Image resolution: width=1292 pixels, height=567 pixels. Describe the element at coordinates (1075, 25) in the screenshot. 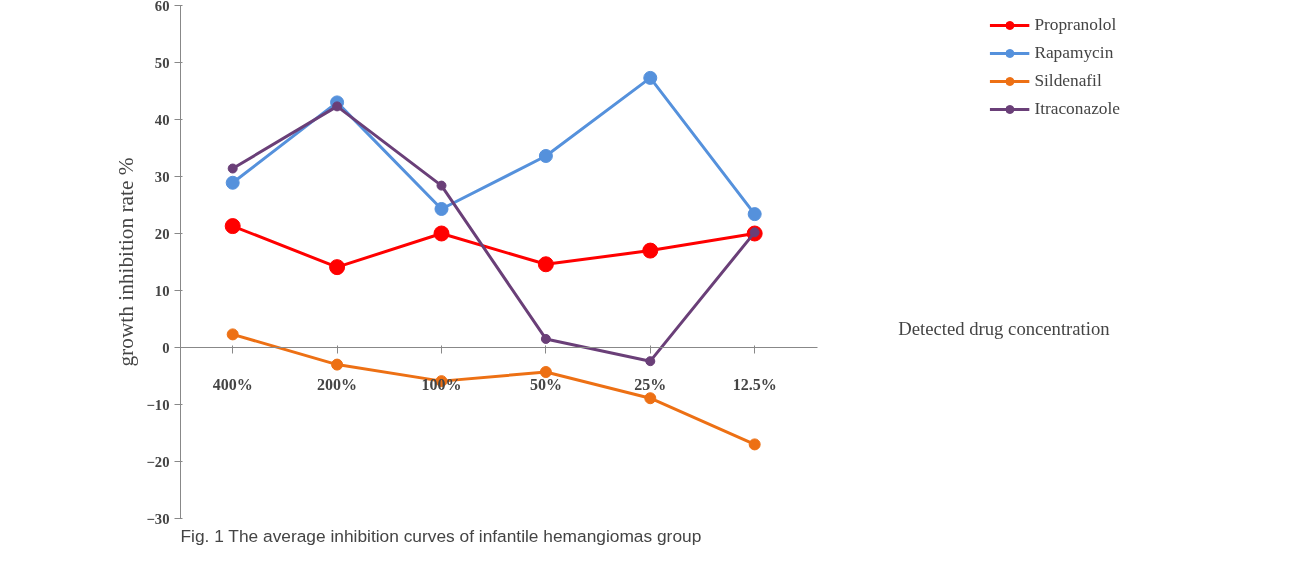

I see `legend-label: Propranolol` at that location.